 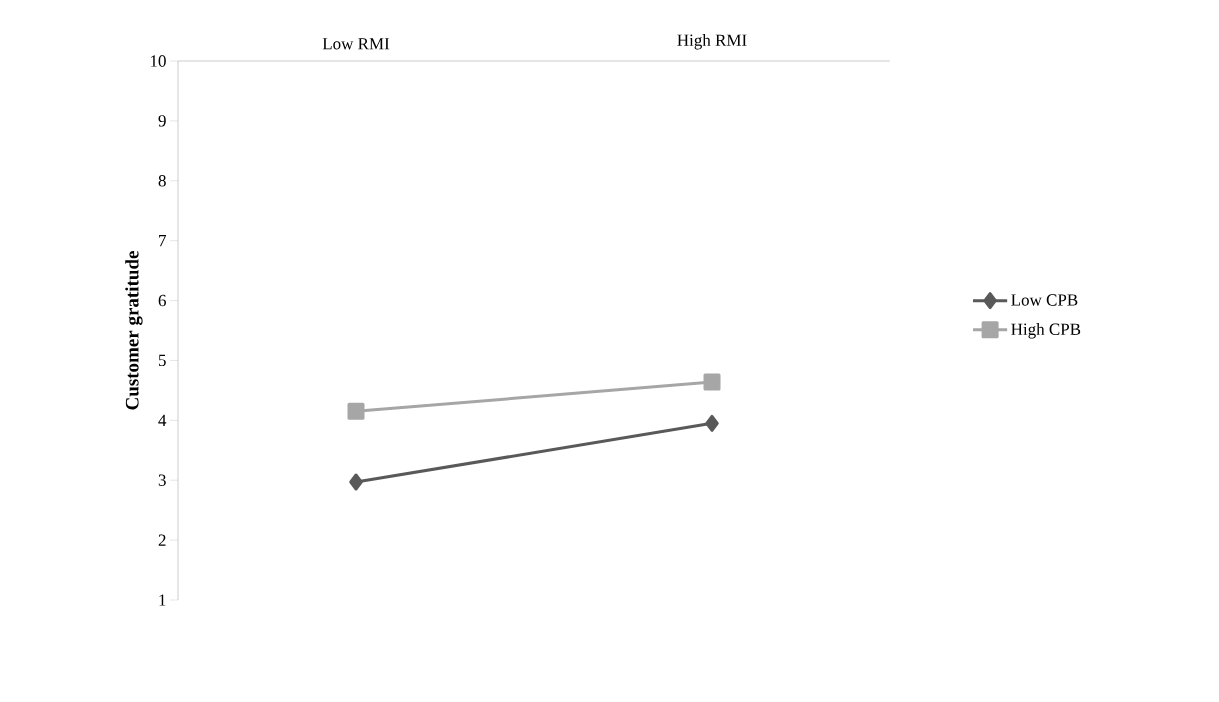 I want to click on y-tick-label: 2, so click(x=162, y=540).